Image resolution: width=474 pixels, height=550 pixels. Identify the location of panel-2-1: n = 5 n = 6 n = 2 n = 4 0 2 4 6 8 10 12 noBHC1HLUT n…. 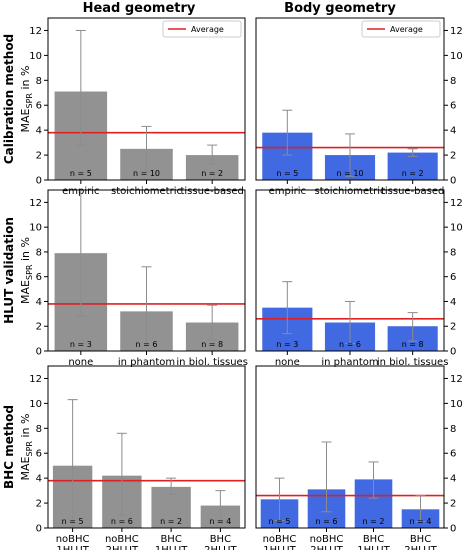
(359, 457).